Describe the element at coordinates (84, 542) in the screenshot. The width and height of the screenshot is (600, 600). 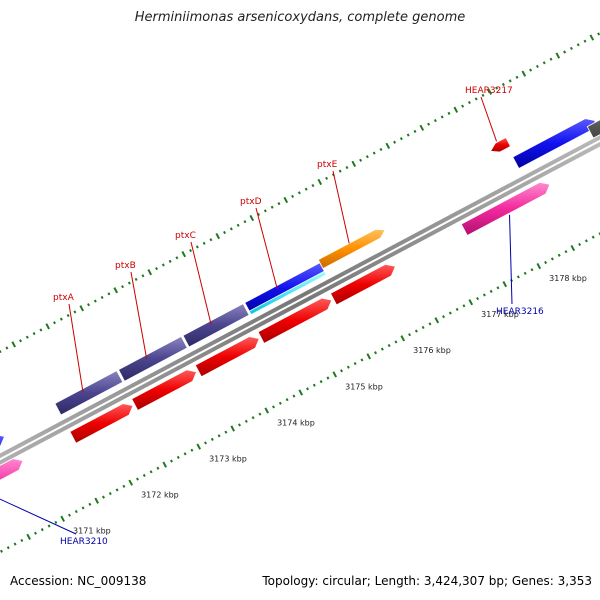
I see `gene-label: HEAR3210` at that location.